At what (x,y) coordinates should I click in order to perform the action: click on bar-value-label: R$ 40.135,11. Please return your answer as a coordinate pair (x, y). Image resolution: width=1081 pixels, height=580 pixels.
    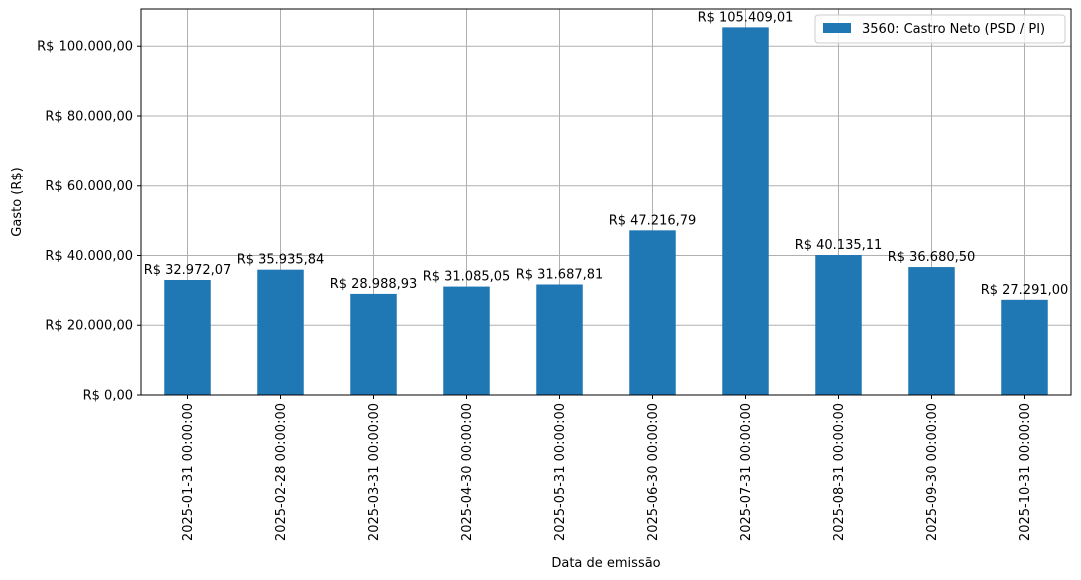
    Looking at the image, I should click on (839, 245).